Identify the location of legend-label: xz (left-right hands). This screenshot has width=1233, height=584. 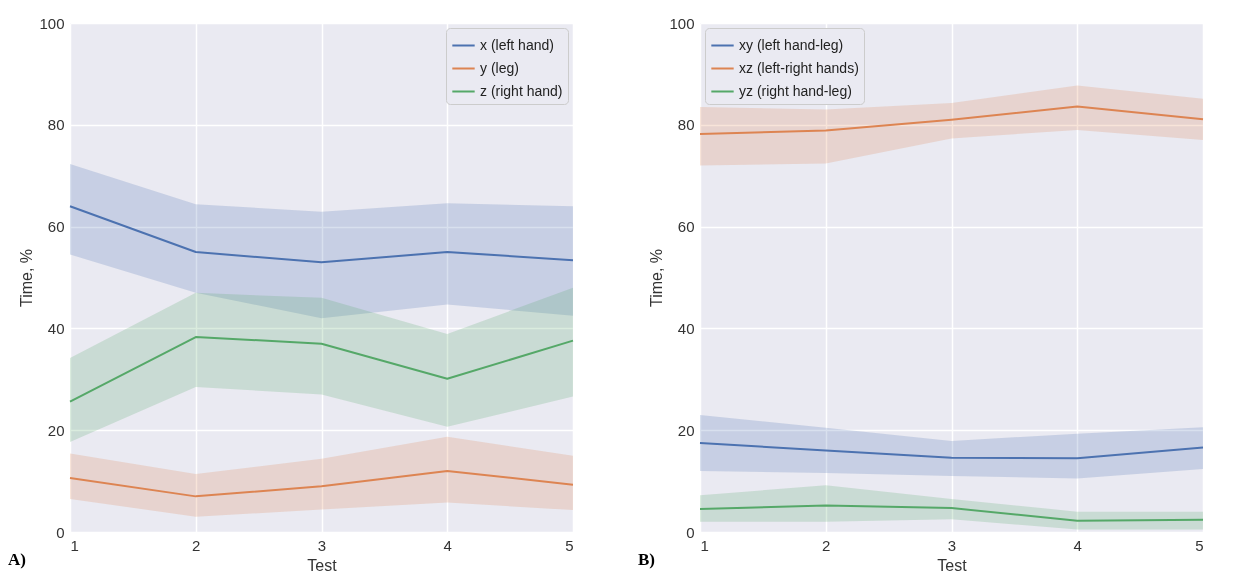
(799, 67).